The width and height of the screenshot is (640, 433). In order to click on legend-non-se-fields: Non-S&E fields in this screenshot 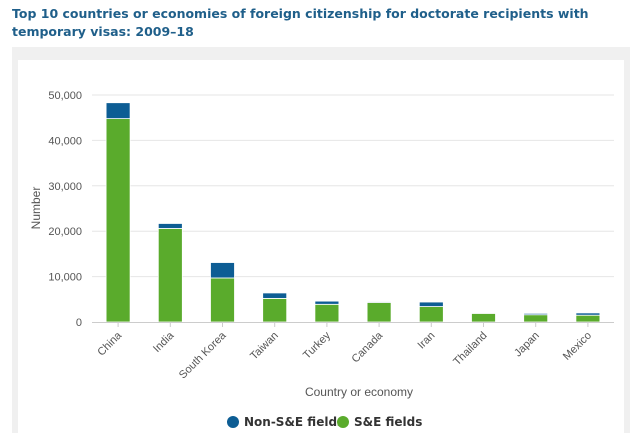, I will do `click(285, 422)`.